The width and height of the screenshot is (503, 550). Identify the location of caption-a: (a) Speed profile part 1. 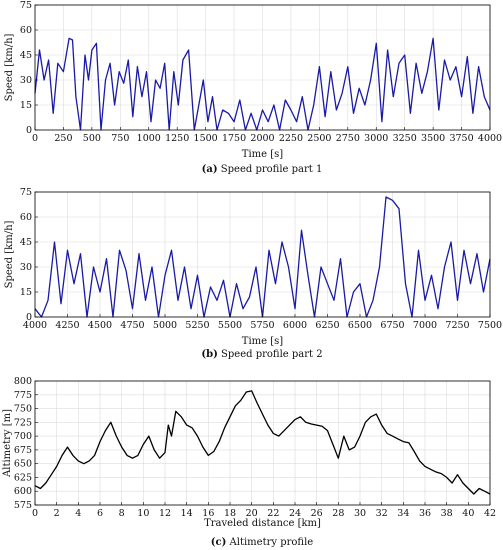
(262, 169).